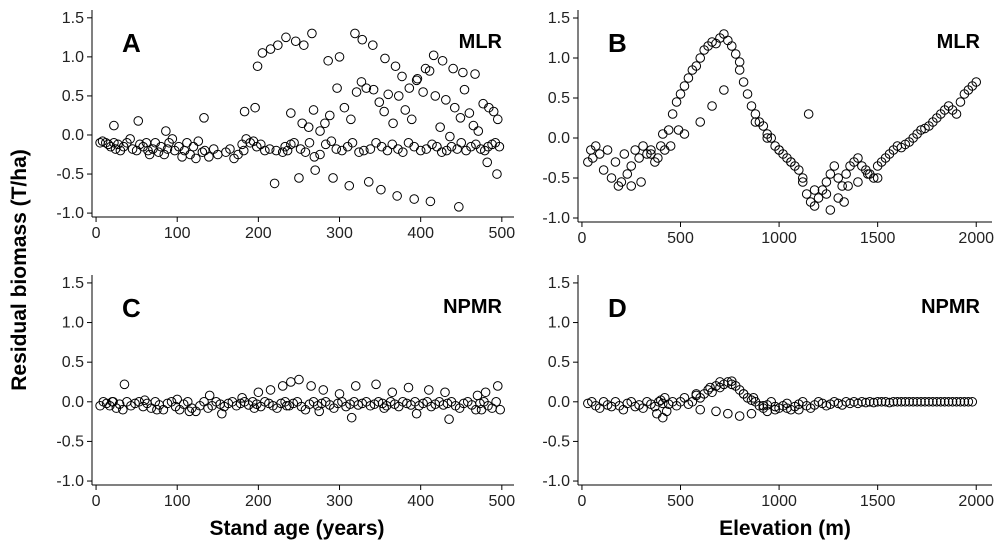  I want to click on x-tick-label: 1000, so click(779, 238).